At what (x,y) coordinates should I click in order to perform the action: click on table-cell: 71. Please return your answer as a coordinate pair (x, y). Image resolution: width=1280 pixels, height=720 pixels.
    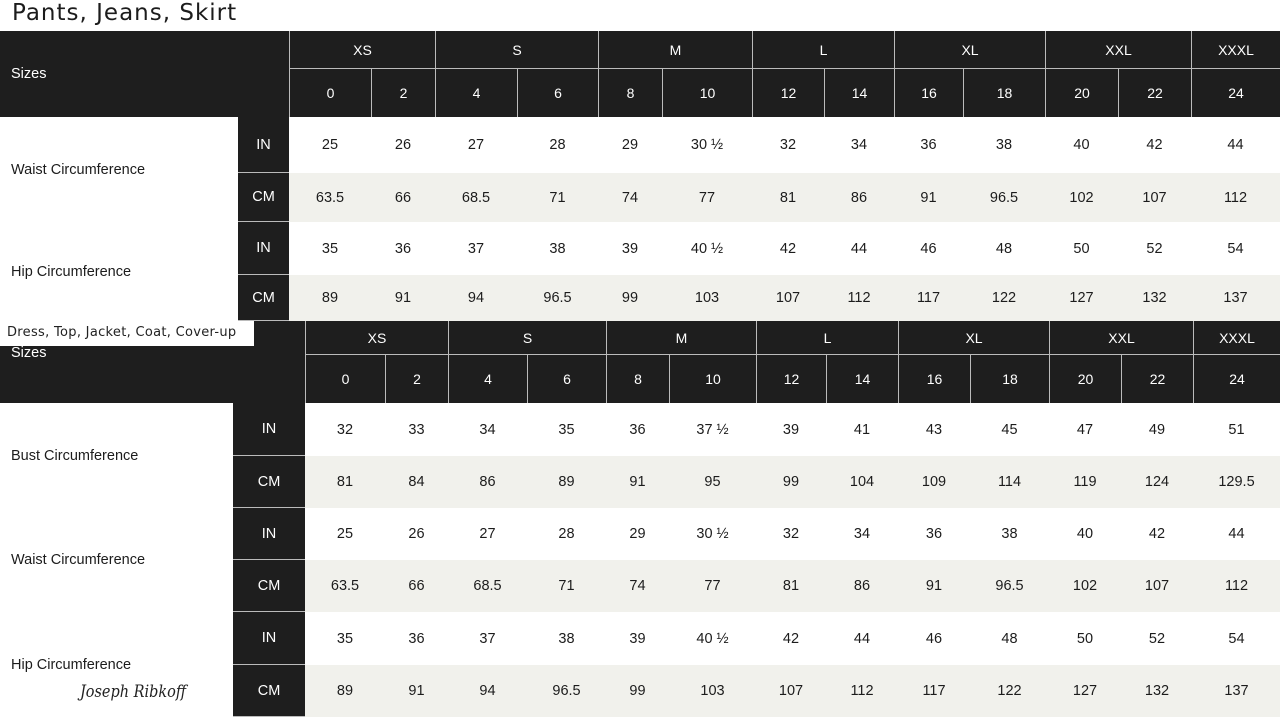
    Looking at the image, I should click on (557, 197).